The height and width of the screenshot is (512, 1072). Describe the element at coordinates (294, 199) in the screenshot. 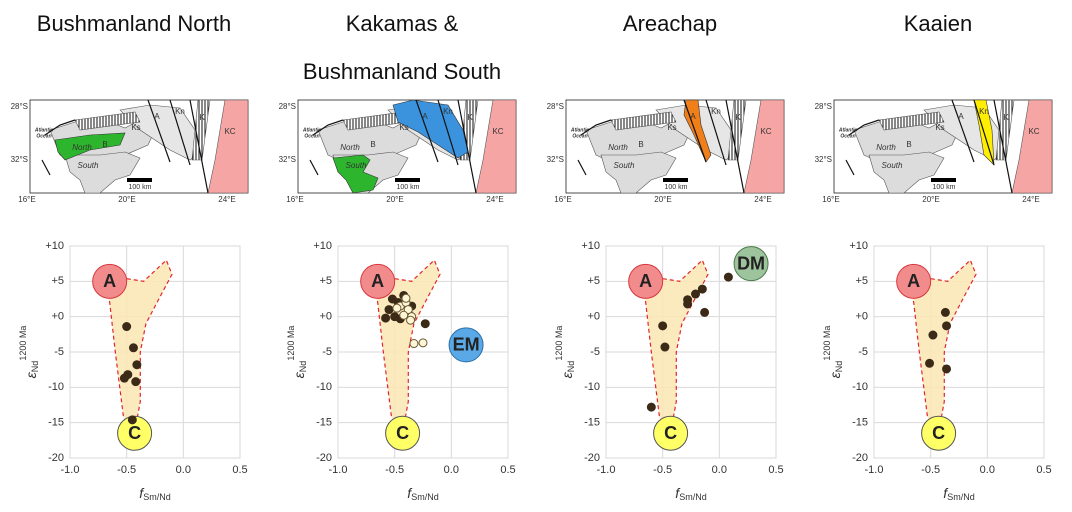

I see `map-lon-label: 16°E` at that location.